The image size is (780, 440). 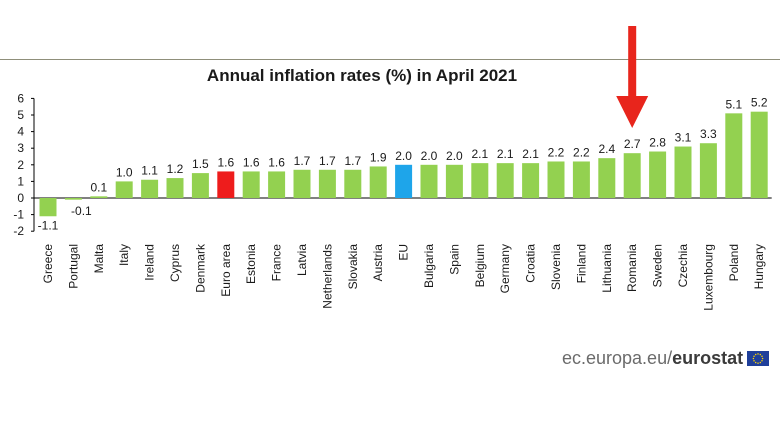 I want to click on category-label: Netherlands, so click(x=327, y=276).